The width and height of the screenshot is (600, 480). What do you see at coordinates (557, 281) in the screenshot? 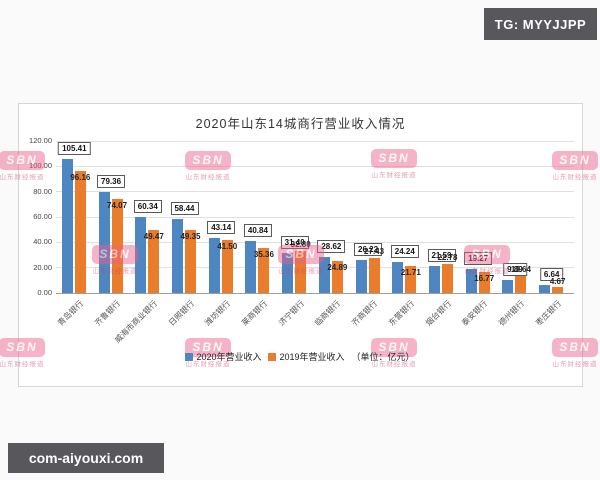
I see `data-label-2019: 4.67` at bounding box center [557, 281].